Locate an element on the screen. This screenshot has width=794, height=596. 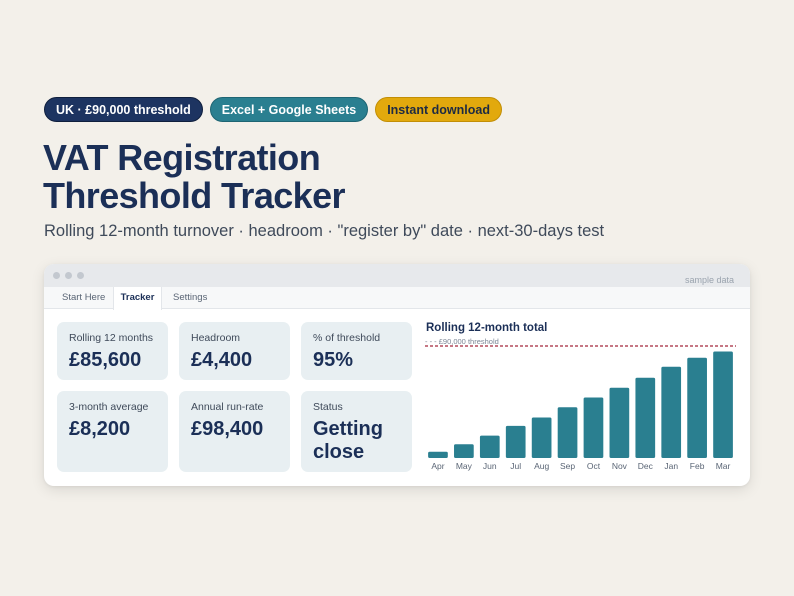
page-title: VAT Registration Threshold Tracker is located at coordinates (194, 176).